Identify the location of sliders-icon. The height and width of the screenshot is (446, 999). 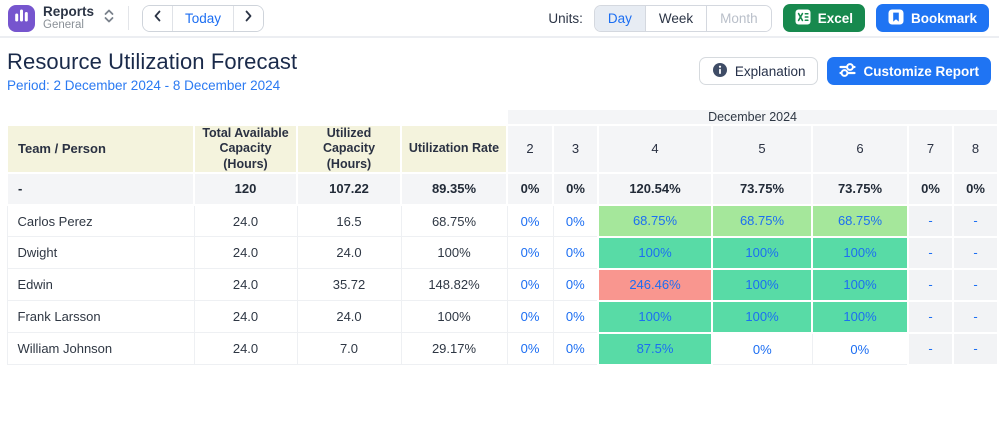
(848, 71).